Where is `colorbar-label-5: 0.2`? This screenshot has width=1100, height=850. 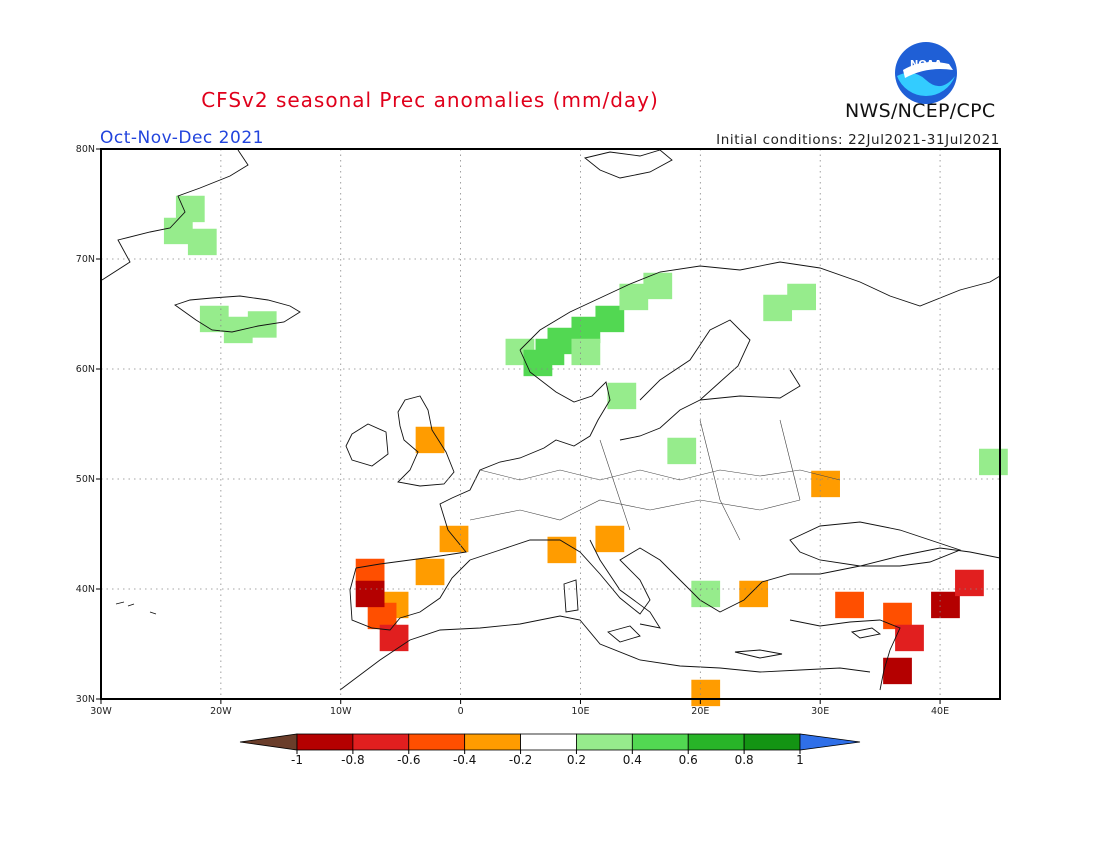 colorbar-label-5: 0.2 is located at coordinates (576, 760).